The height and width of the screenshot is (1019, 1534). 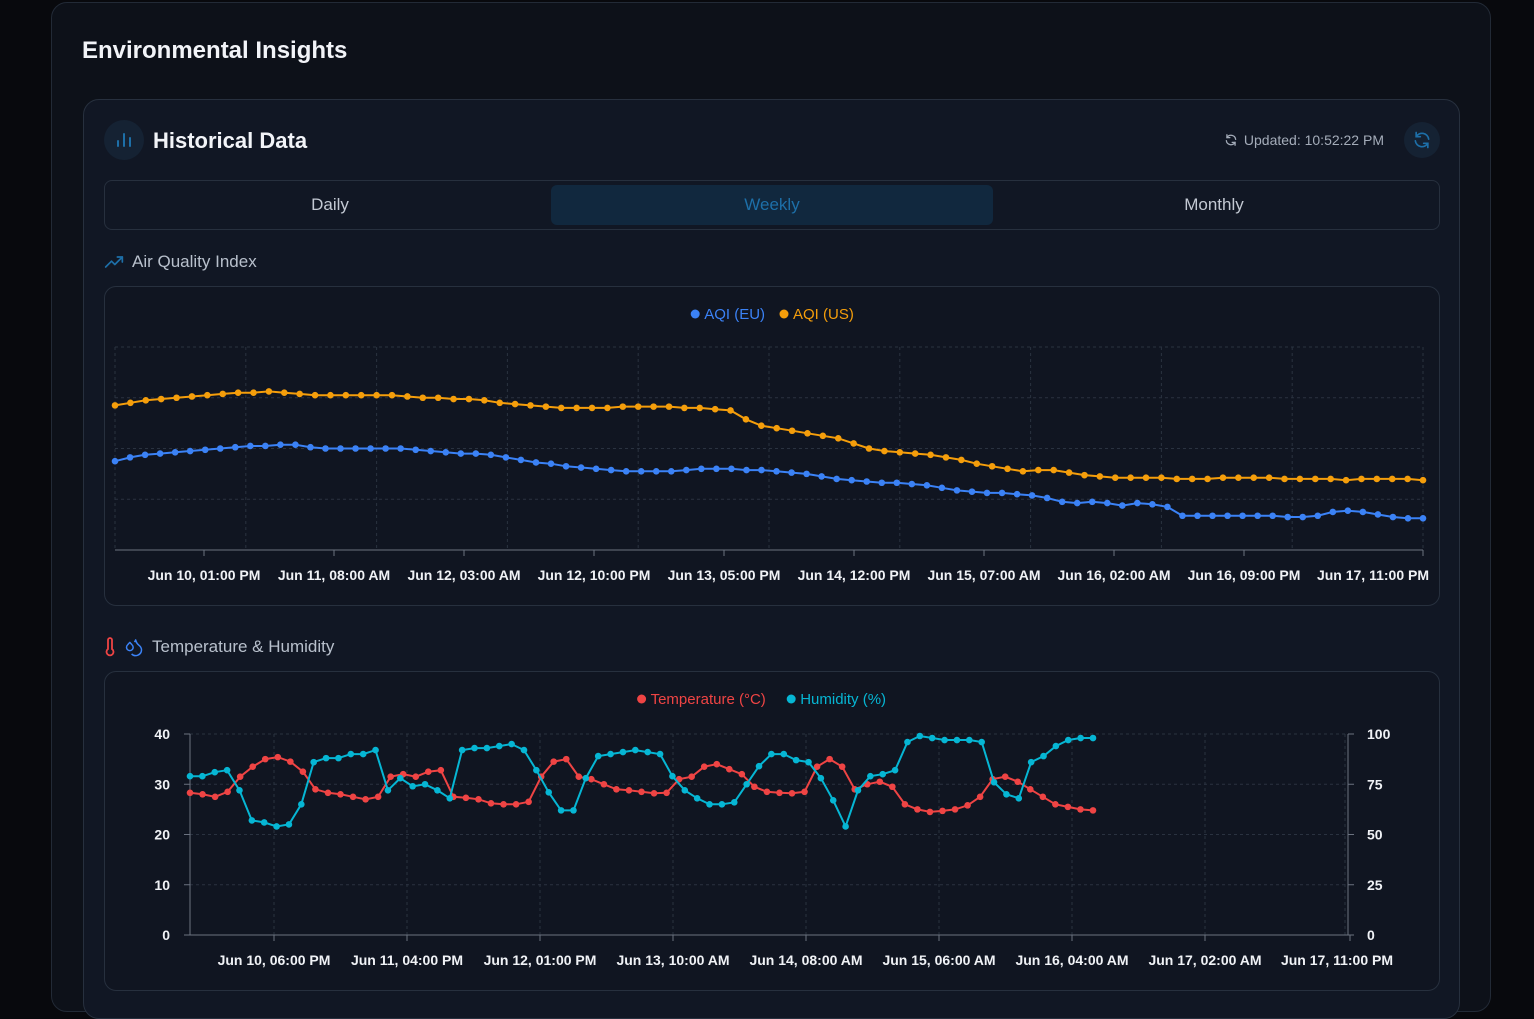 I want to click on tab-daily: Daily, so click(x=330, y=204).